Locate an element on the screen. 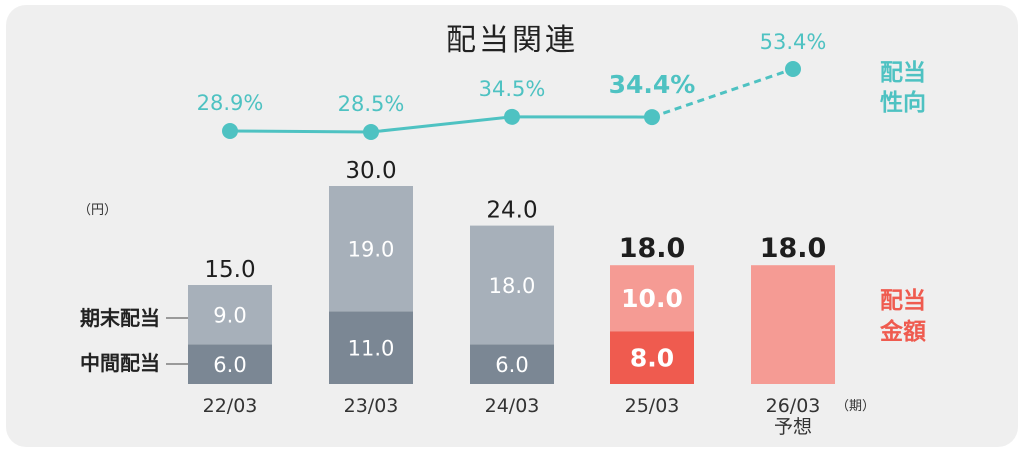  x-tick-label-3: 25/03 is located at coordinates (652, 406).